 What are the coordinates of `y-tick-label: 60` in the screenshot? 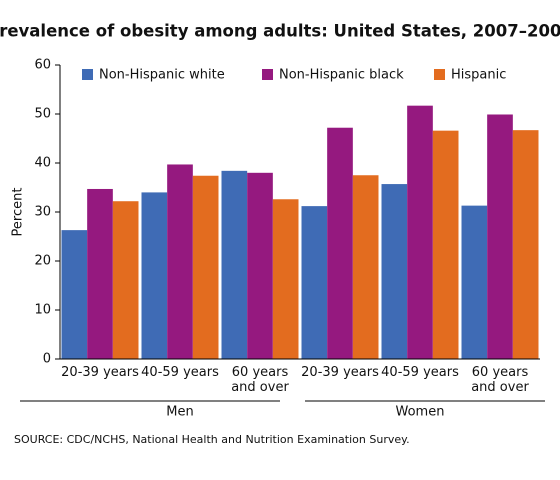 It's located at (42, 65).